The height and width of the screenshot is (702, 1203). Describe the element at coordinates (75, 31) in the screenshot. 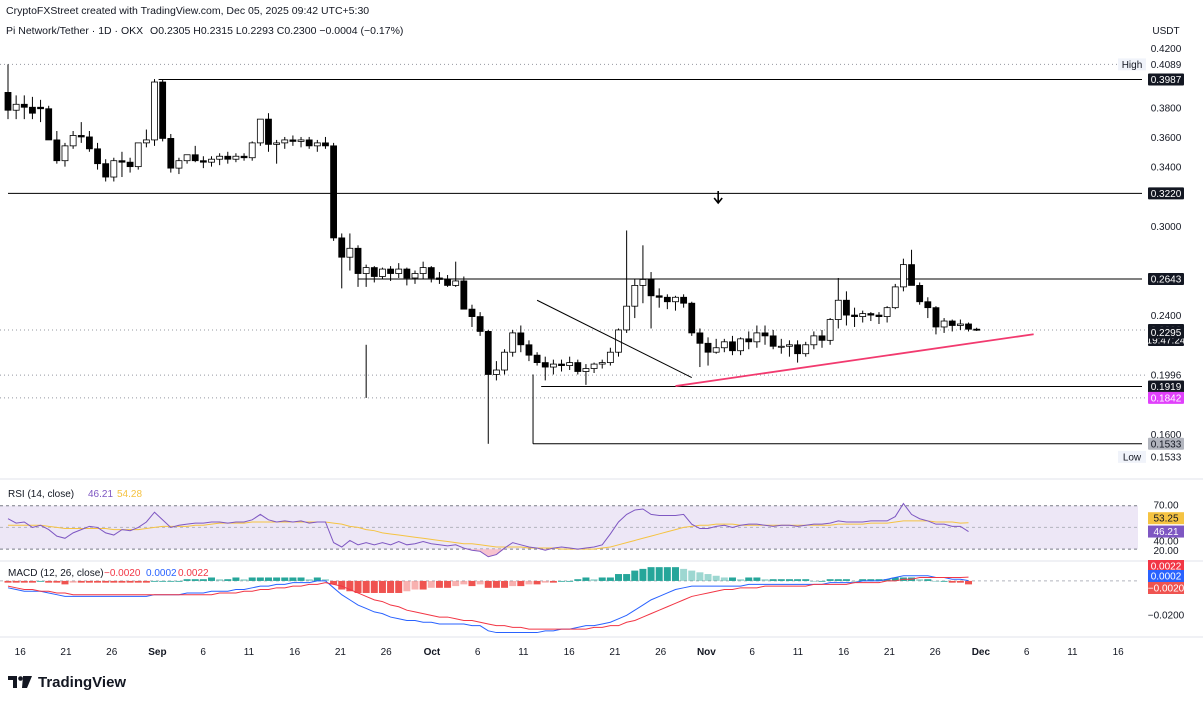

I see `symbol-name: Pi Network/Tether · 1D · OKX` at that location.